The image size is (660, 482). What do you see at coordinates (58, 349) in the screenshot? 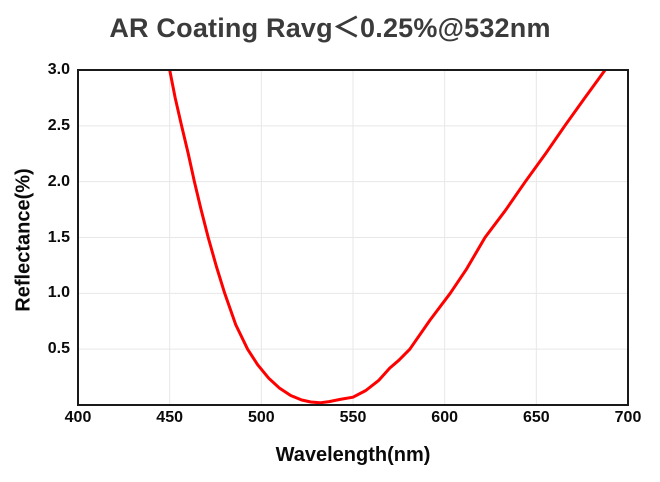
I see `y-tick-label: 0.5` at bounding box center [58, 349].